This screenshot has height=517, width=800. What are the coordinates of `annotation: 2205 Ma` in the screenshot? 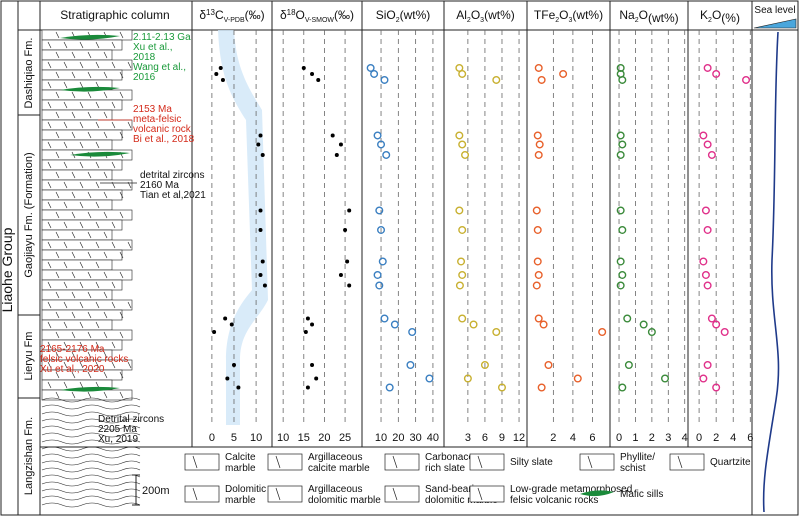 It's located at (117, 429).